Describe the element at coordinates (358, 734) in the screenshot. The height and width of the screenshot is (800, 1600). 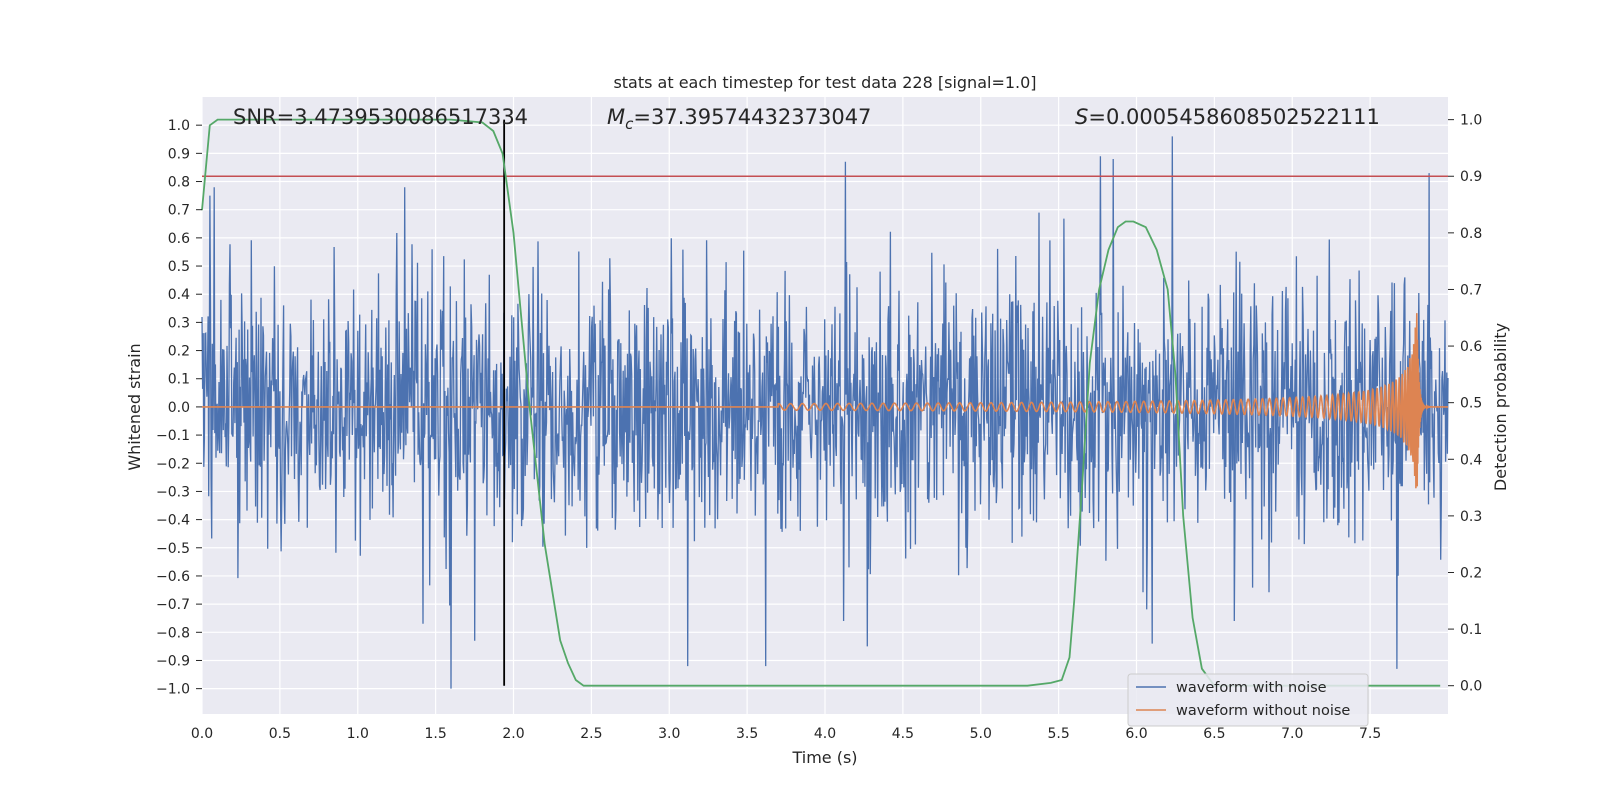
I see `x-tick-label: 1.0` at that location.